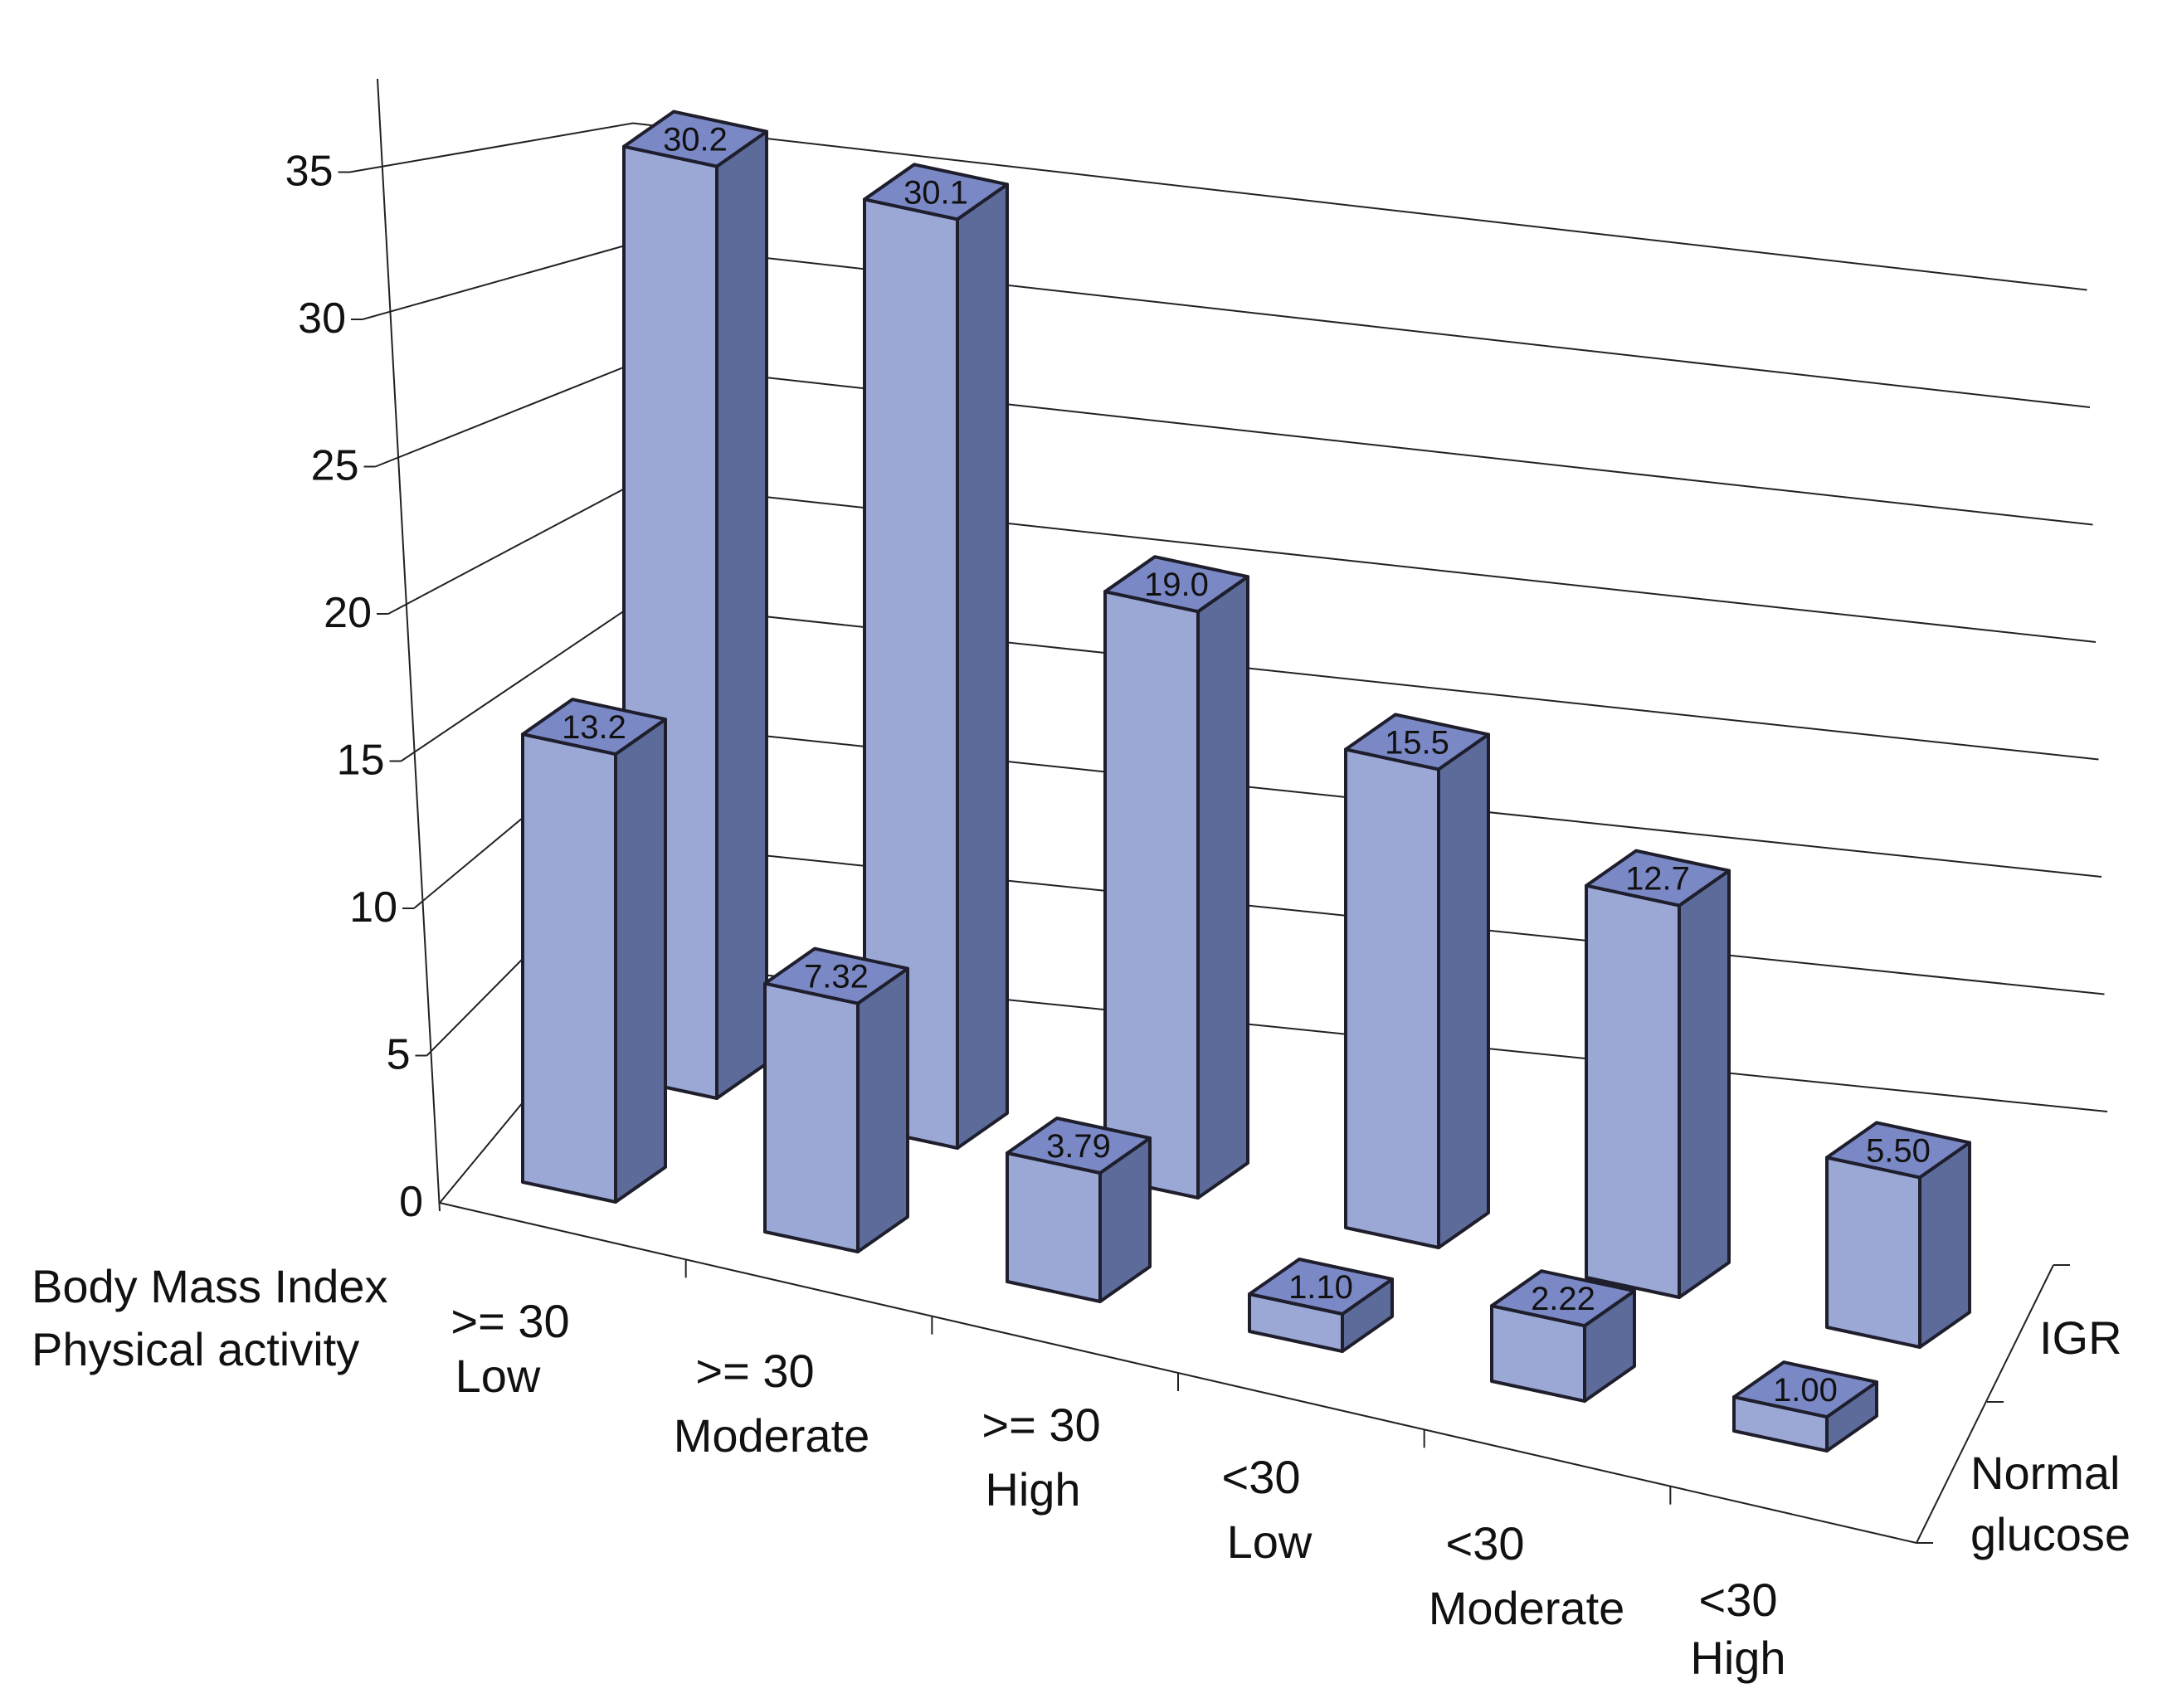 The width and height of the screenshot is (2177, 1708). I want to click on data-label: 30.2, so click(695, 140).